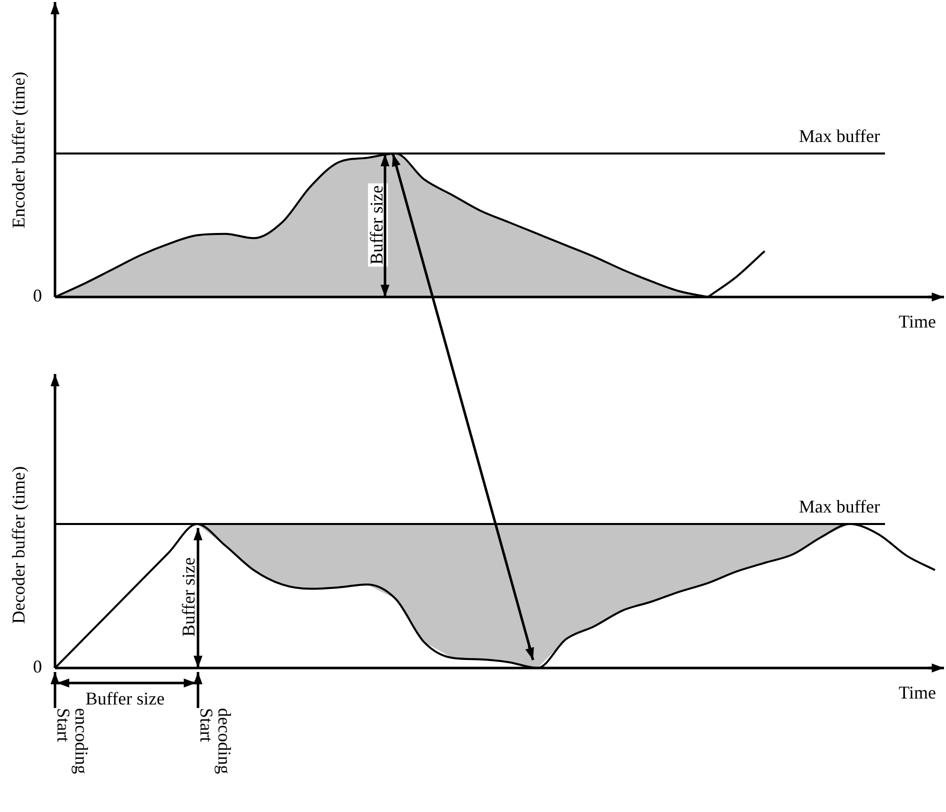 This screenshot has height=812, width=946. I want to click on text: Start decoding, so click(215, 741).